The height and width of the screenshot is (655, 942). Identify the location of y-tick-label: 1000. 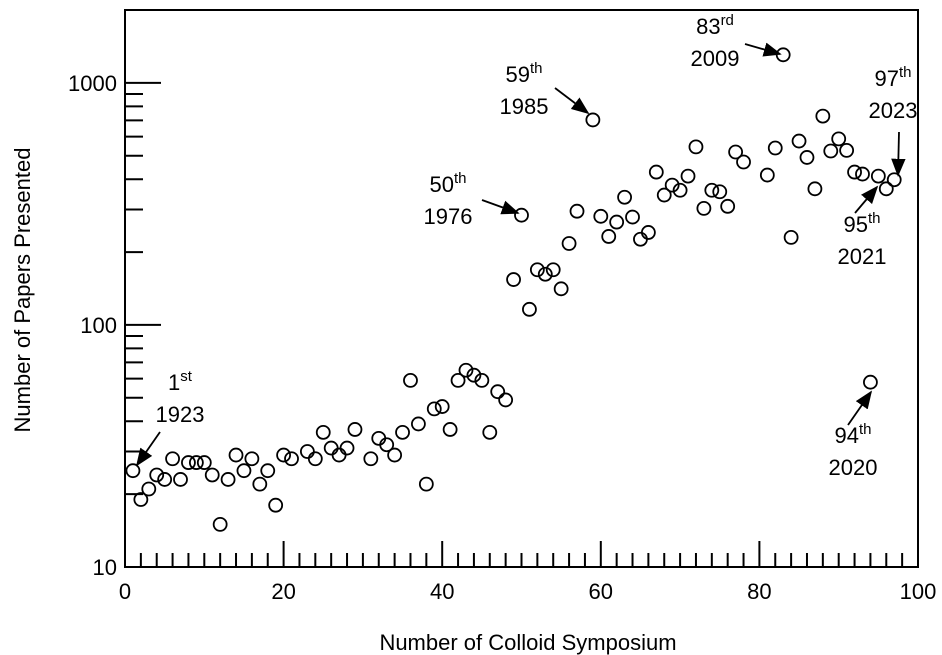
(92, 83).